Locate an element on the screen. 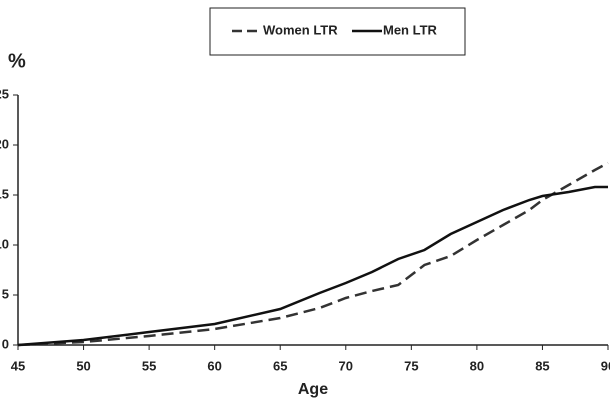 The image size is (610, 400). x-tick-label: 50 is located at coordinates (83, 365).